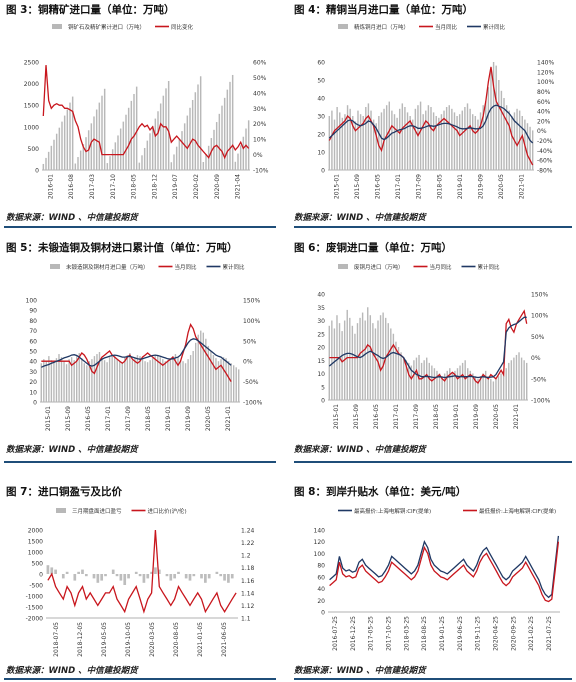 The image size is (576, 682). I want to click on x-tick-label: 2019-07, so click(175, 186).